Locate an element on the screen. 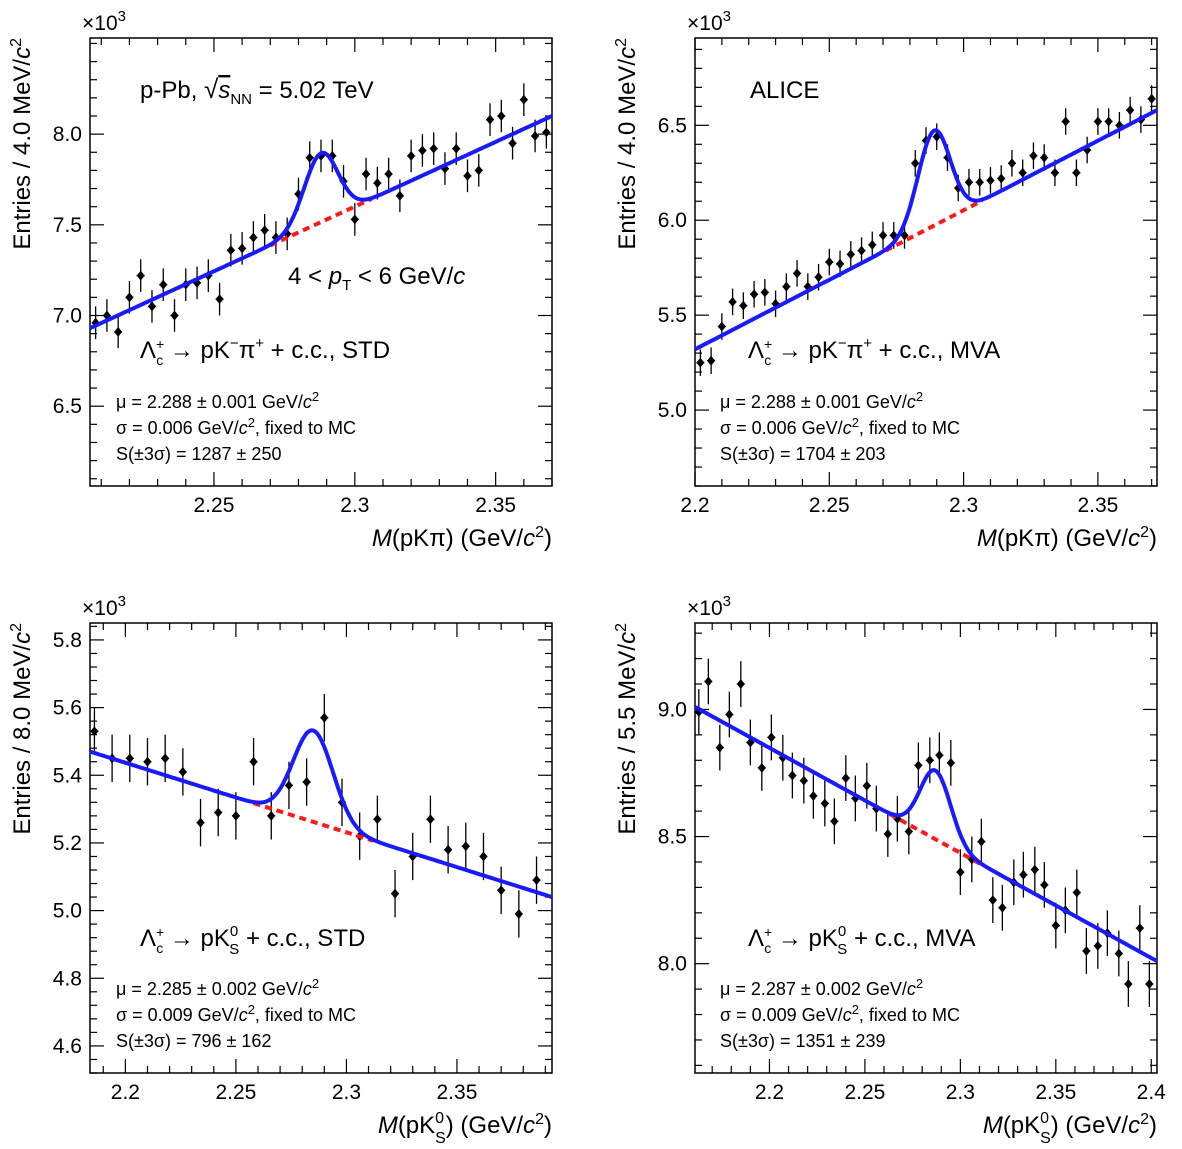  fit-result-3: S(±3σ) = 796 ± 162 is located at coordinates (193, 1041).